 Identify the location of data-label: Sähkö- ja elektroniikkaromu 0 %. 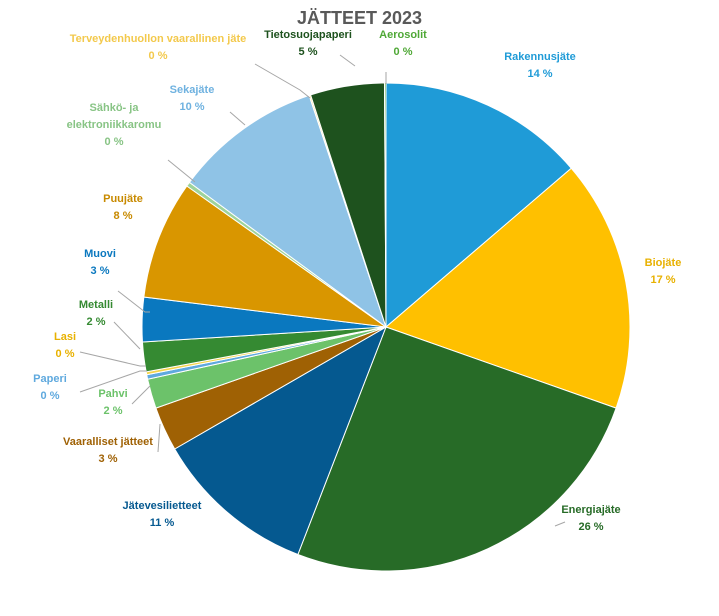
(114, 125).